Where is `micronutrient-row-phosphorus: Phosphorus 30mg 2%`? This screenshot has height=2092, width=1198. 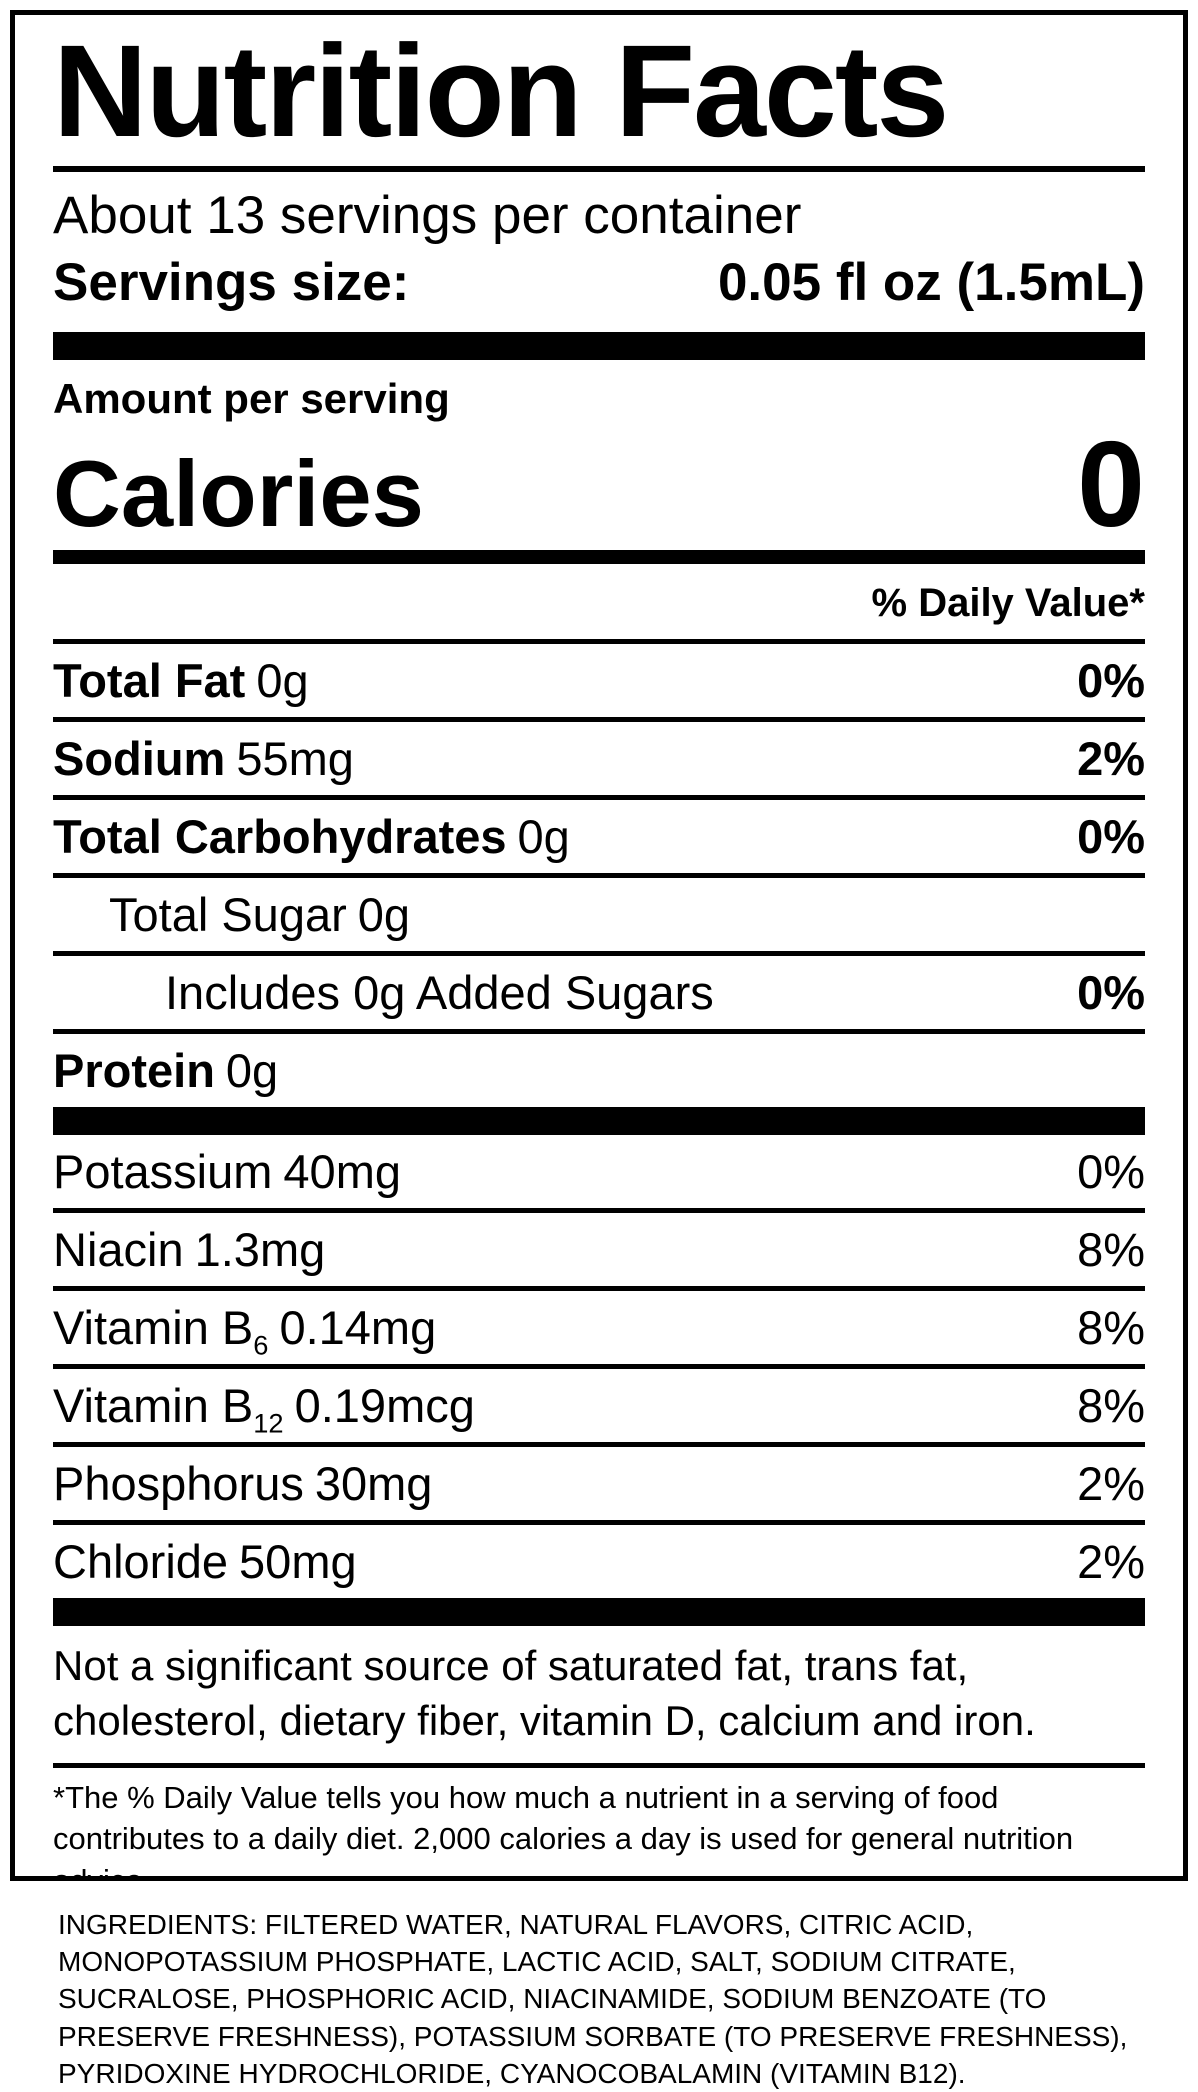
micronutrient-row-phosphorus: Phosphorus 30mg 2% is located at coordinates (599, 1486).